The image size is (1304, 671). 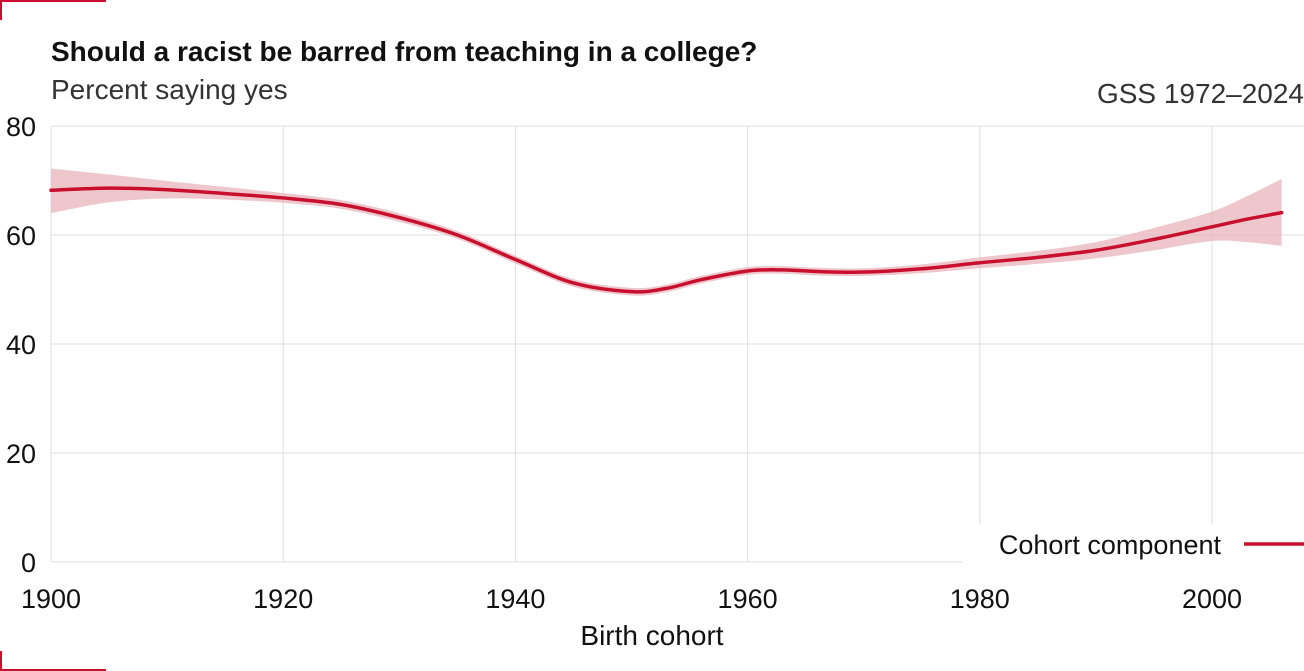 What do you see at coordinates (1212, 599) in the screenshot?
I see `x-tick-label: 2000` at bounding box center [1212, 599].